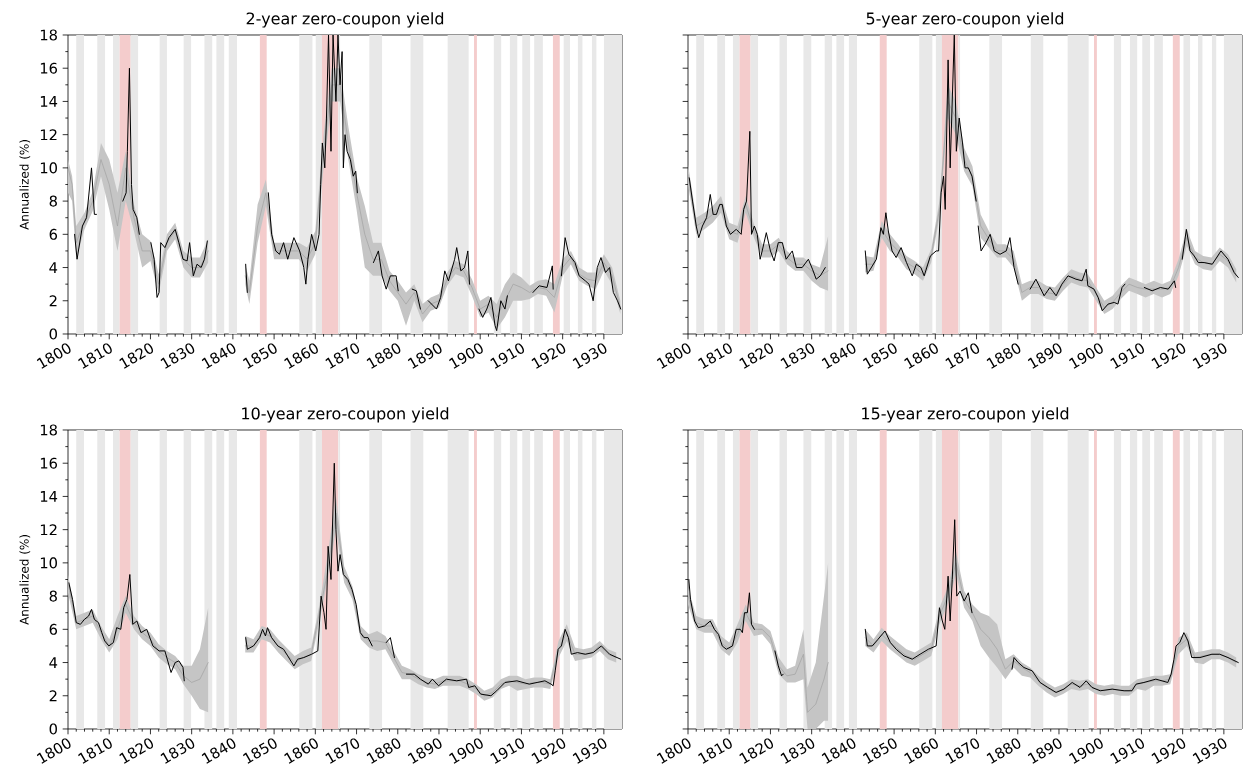 Image resolution: width=1247 pixels, height=781 pixels. I want to click on chart-title: 2-year zero-coupon yield, so click(345, 20).